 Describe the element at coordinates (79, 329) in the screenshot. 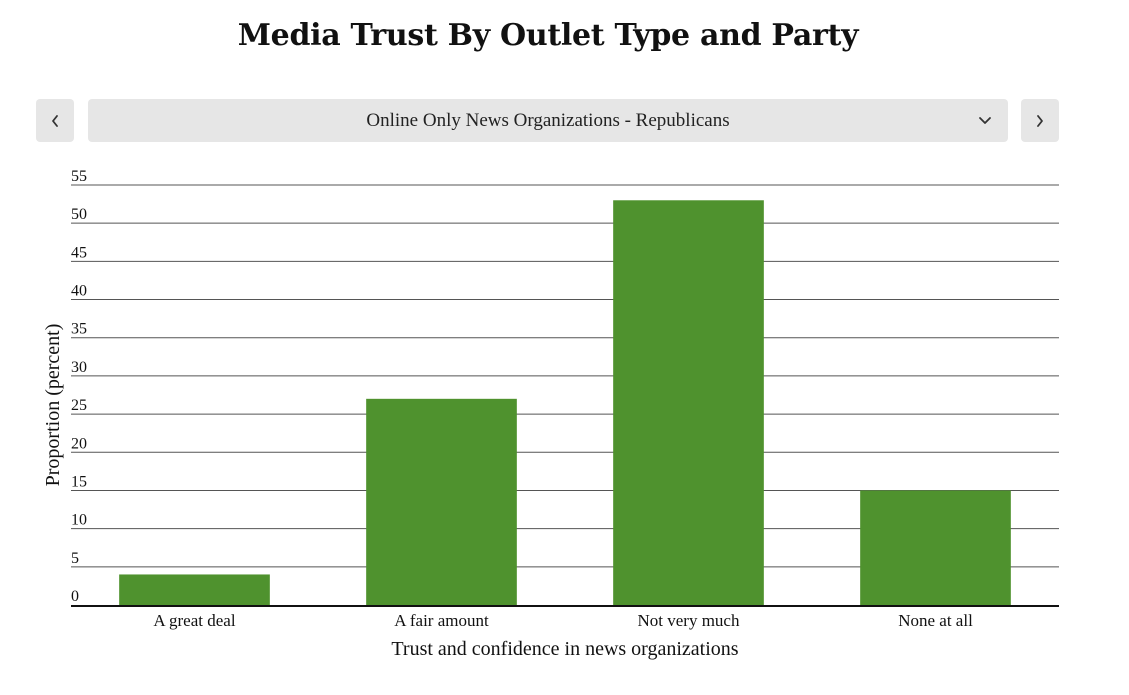

I see `y-tick-label: 35` at that location.